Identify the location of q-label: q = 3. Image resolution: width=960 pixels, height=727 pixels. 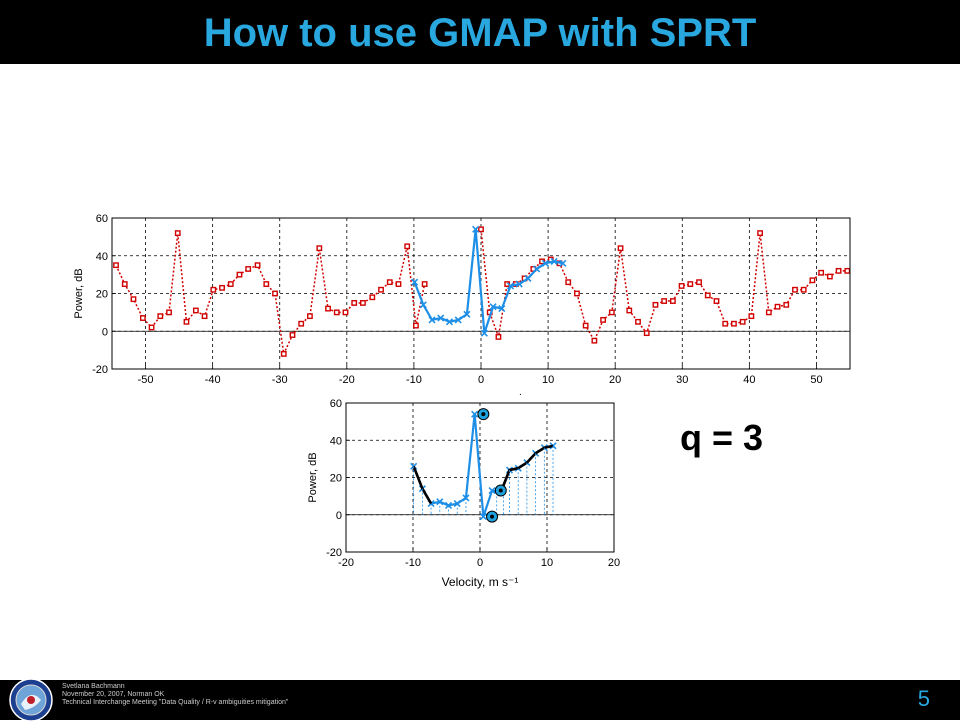
(721, 437).